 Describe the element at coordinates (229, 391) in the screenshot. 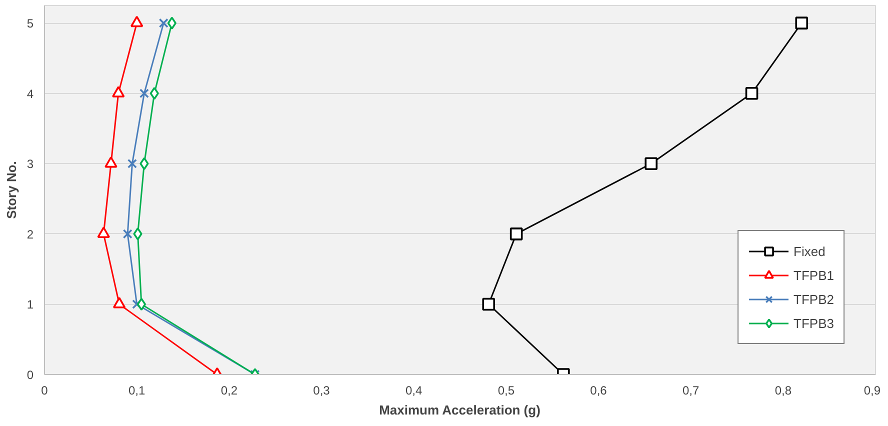

I see `x-tick-label: 0,2` at that location.